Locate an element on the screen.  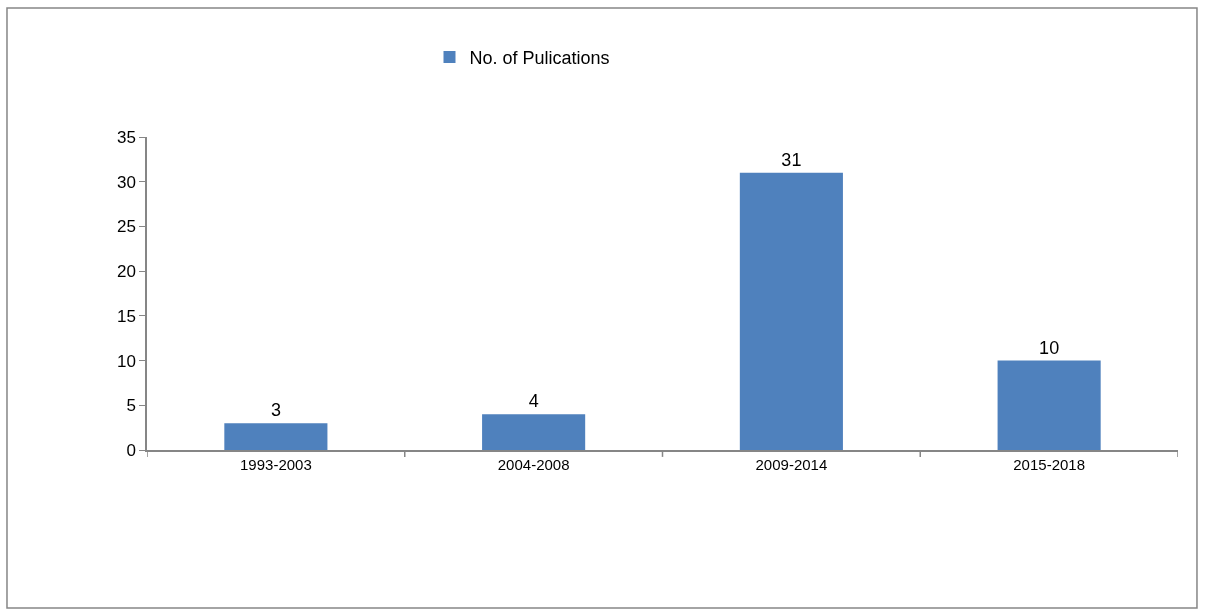
y-tick-label: 35 is located at coordinates (126, 137).